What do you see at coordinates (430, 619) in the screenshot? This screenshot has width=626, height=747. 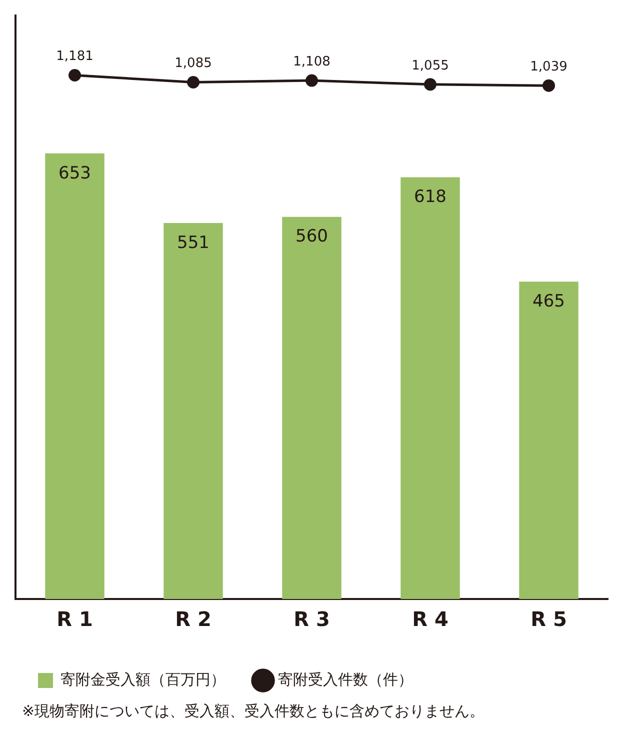 I see `x-tick-label: R 4` at bounding box center [430, 619].